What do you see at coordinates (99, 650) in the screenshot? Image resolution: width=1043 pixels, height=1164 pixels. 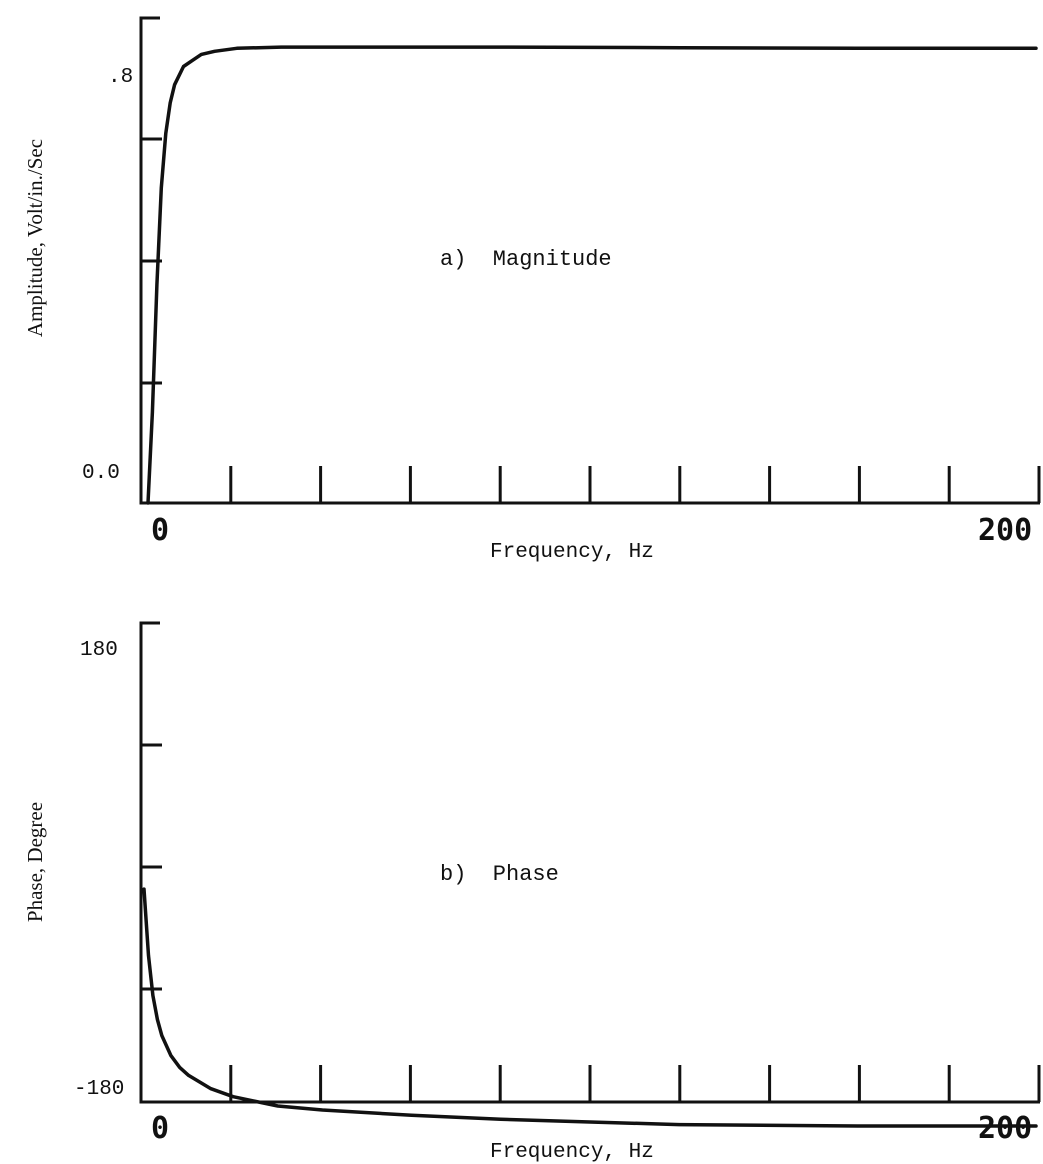 I see `phase-y-top-tick-label: 180` at bounding box center [99, 650].